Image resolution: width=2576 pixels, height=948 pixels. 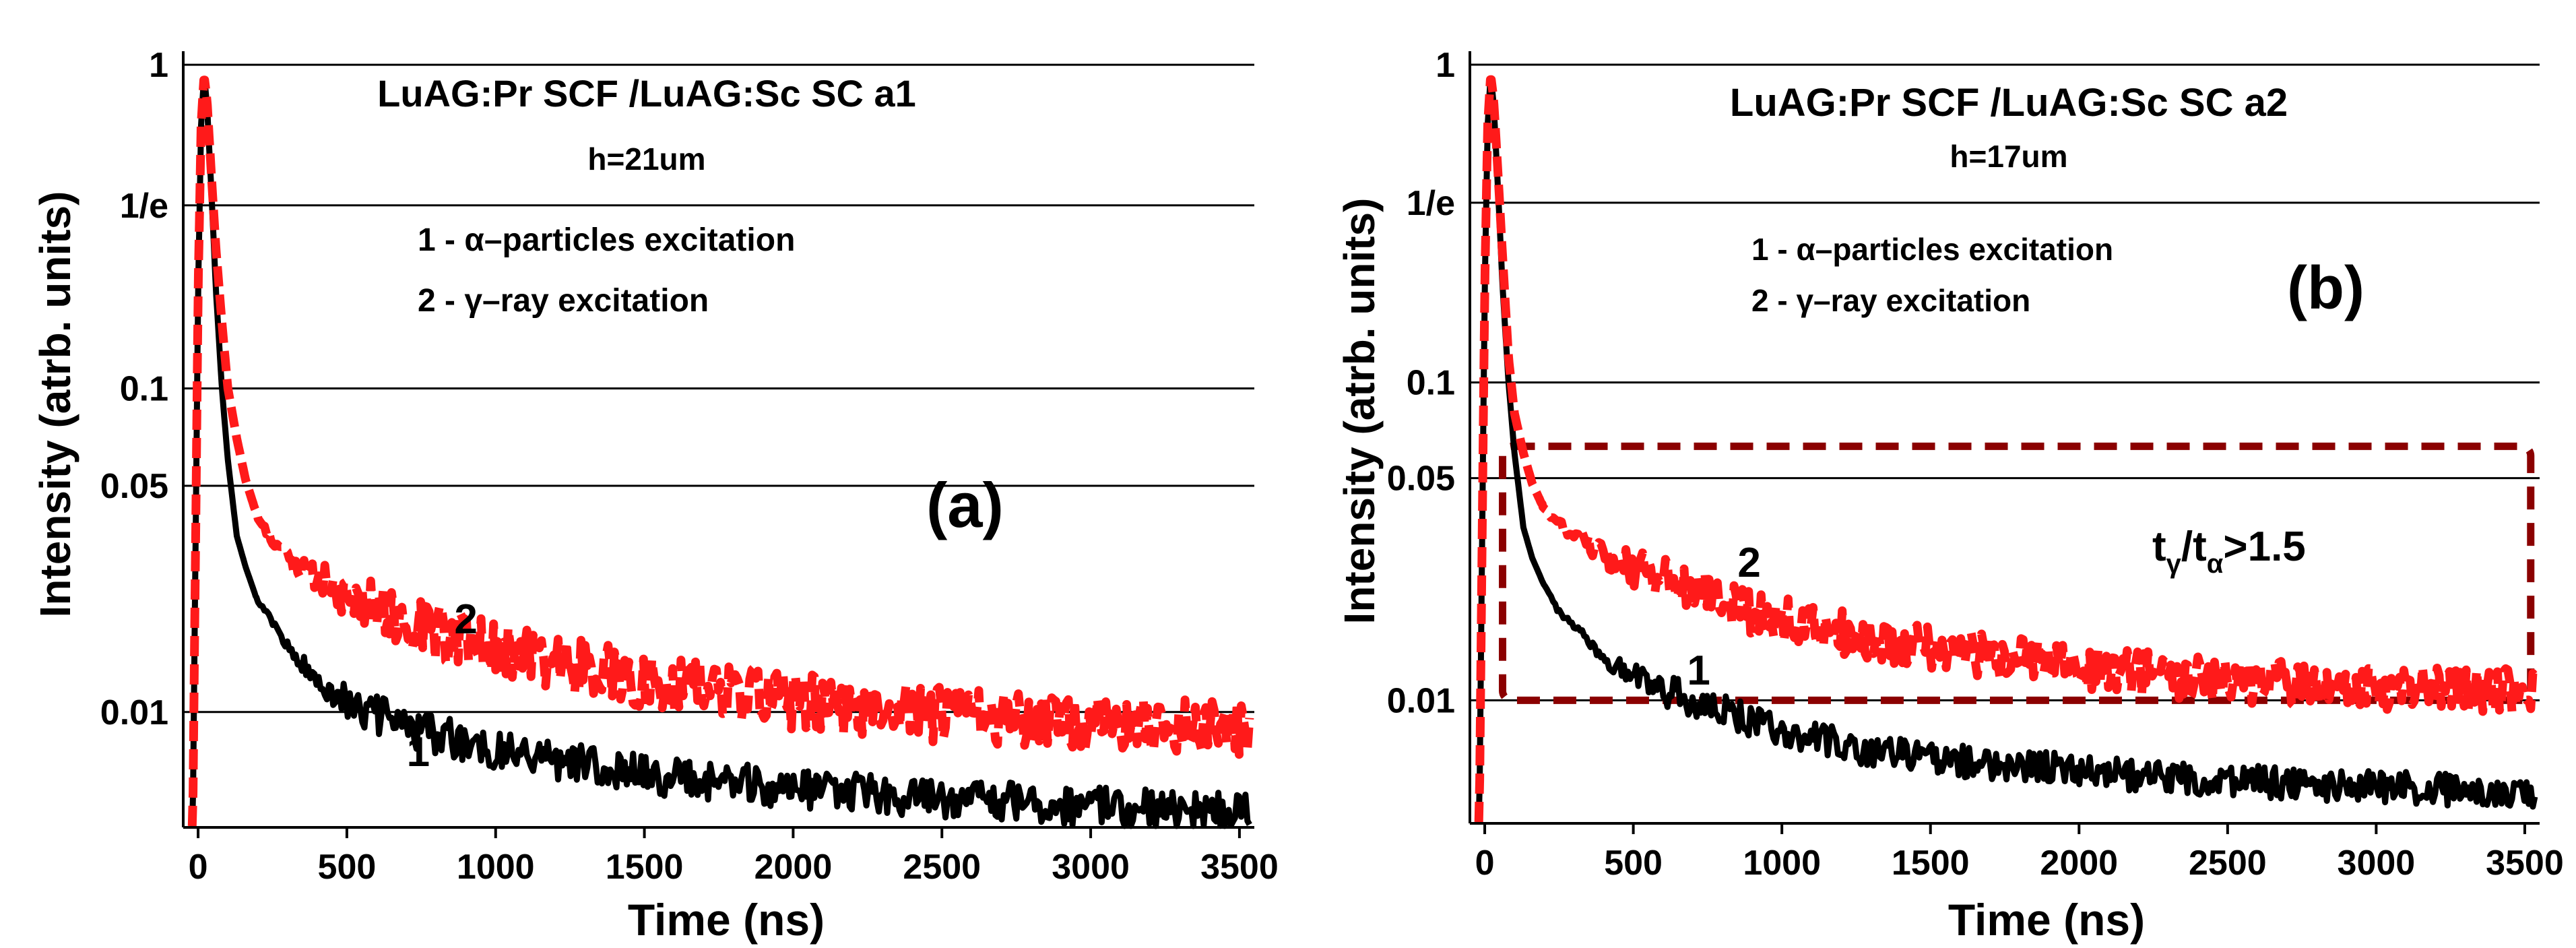 I want to click on ratio-slash: /t, so click(x=2194, y=547).